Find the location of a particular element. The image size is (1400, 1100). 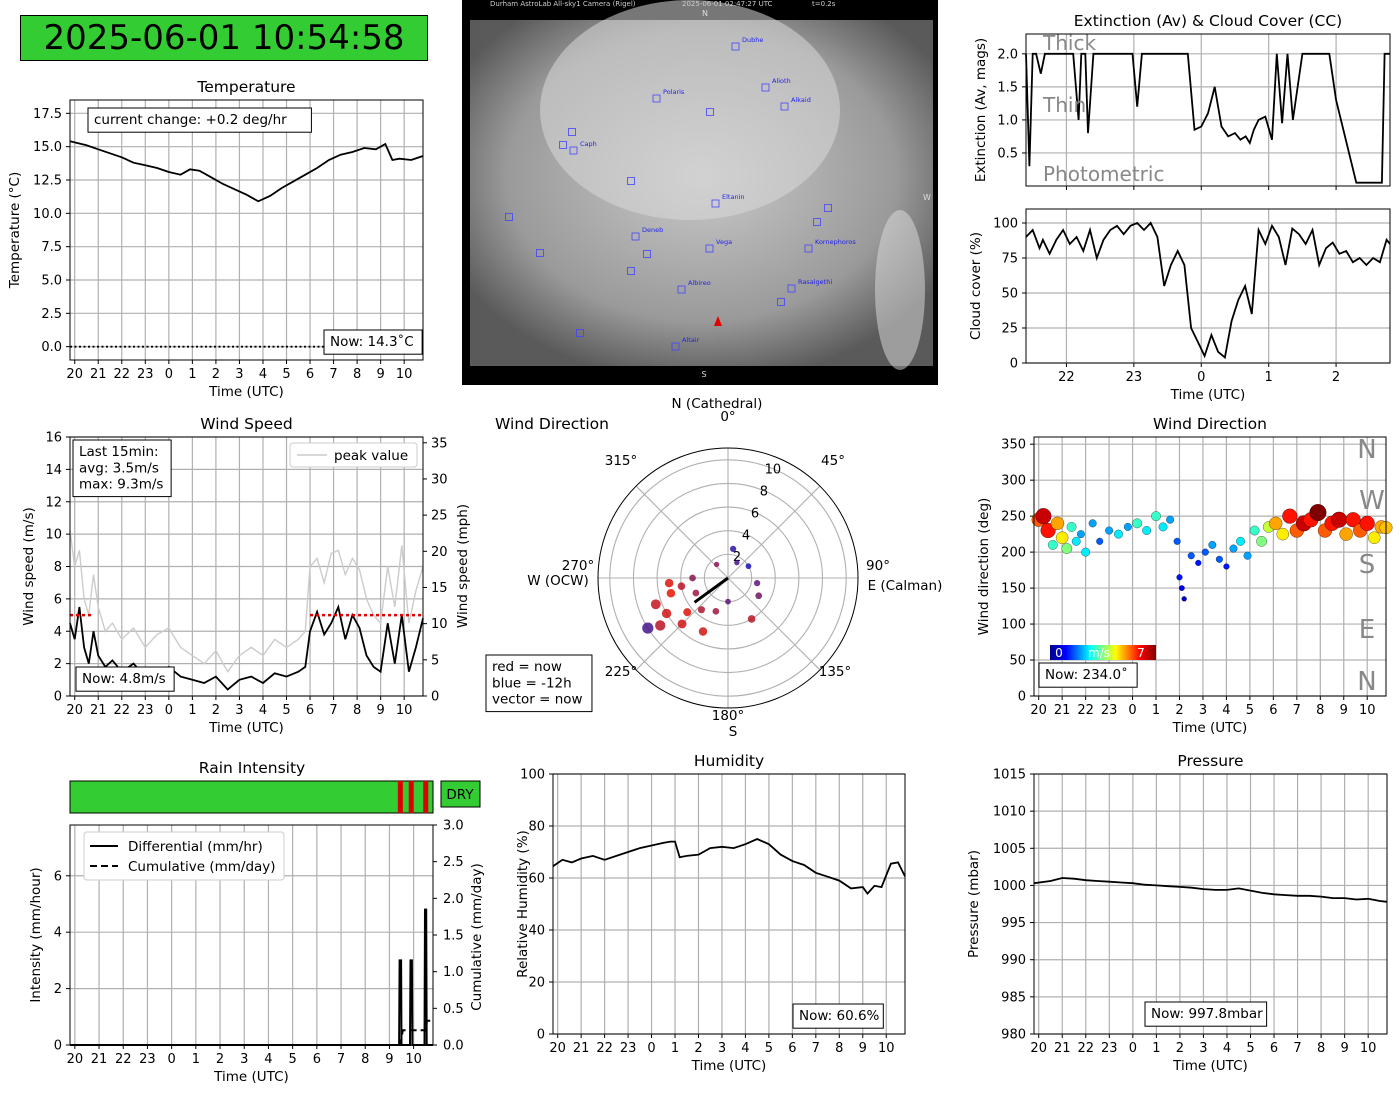

x-tick-label: 2 is located at coordinates (698, 1048).